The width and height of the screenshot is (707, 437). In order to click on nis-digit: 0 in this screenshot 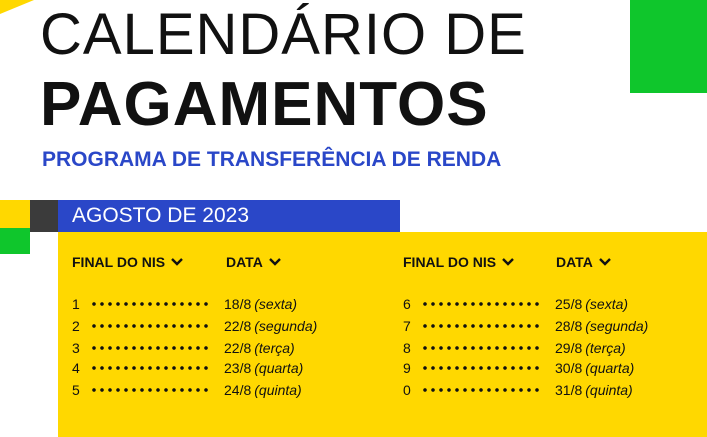, I will do `click(407, 390)`.